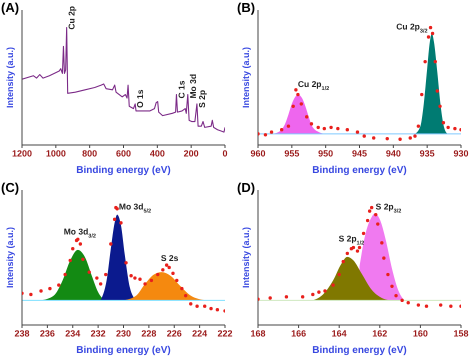  I want to click on x-tick-label: 162, so click(380, 333).